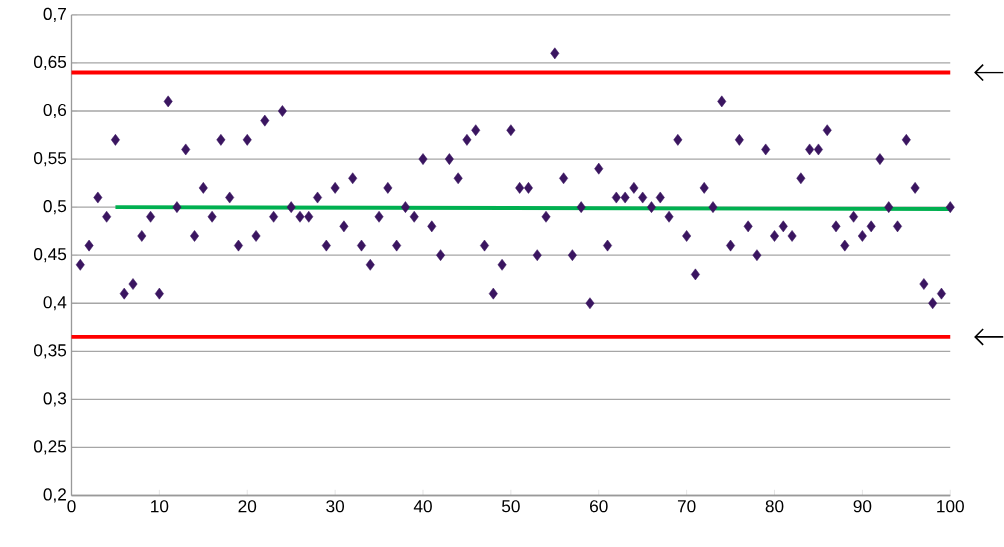  Describe the element at coordinates (160, 506) in the screenshot. I see `x-tick-label: 10` at that location.